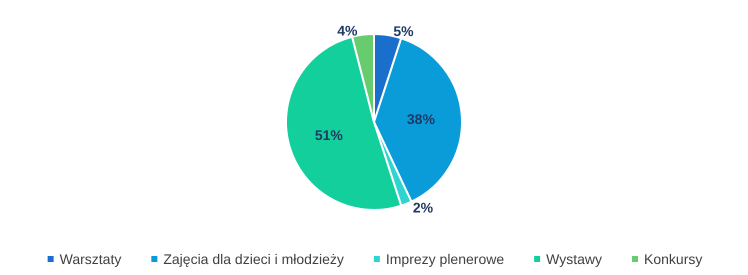  I want to click on legend-label: Imprezy plenerowe, so click(445, 259).